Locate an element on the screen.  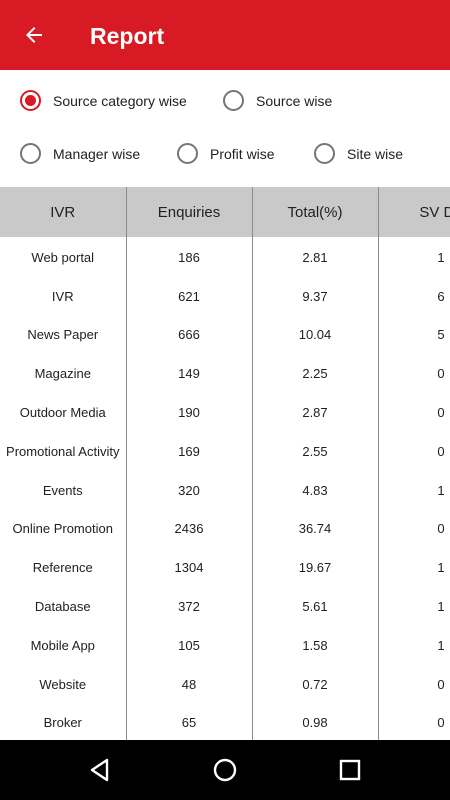
back-triangle-icon is located at coordinates (99, 770).